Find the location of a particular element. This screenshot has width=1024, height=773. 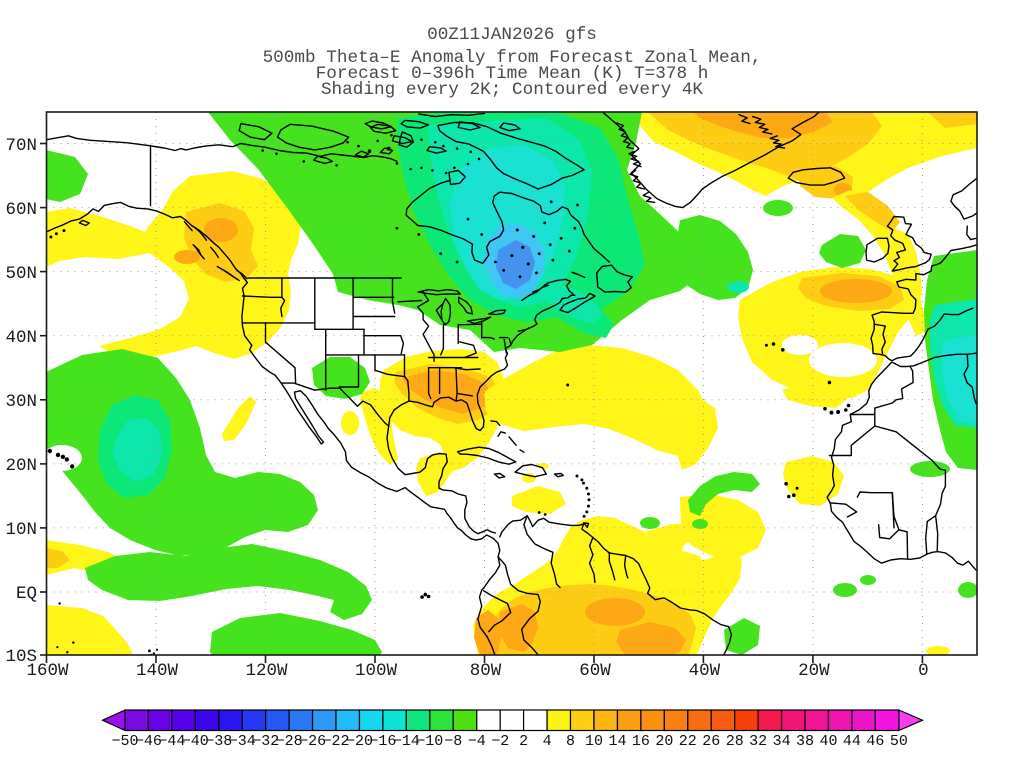

svg-text: 30N is located at coordinates (21, 402).